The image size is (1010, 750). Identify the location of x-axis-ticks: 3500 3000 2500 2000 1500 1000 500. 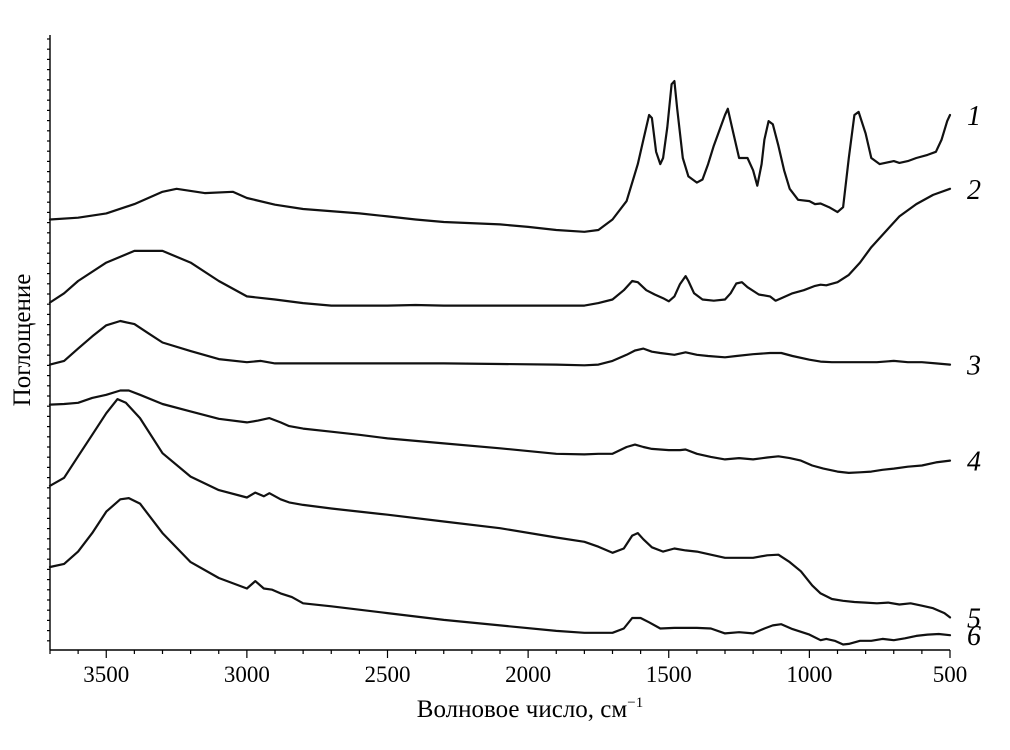
(508, 668).